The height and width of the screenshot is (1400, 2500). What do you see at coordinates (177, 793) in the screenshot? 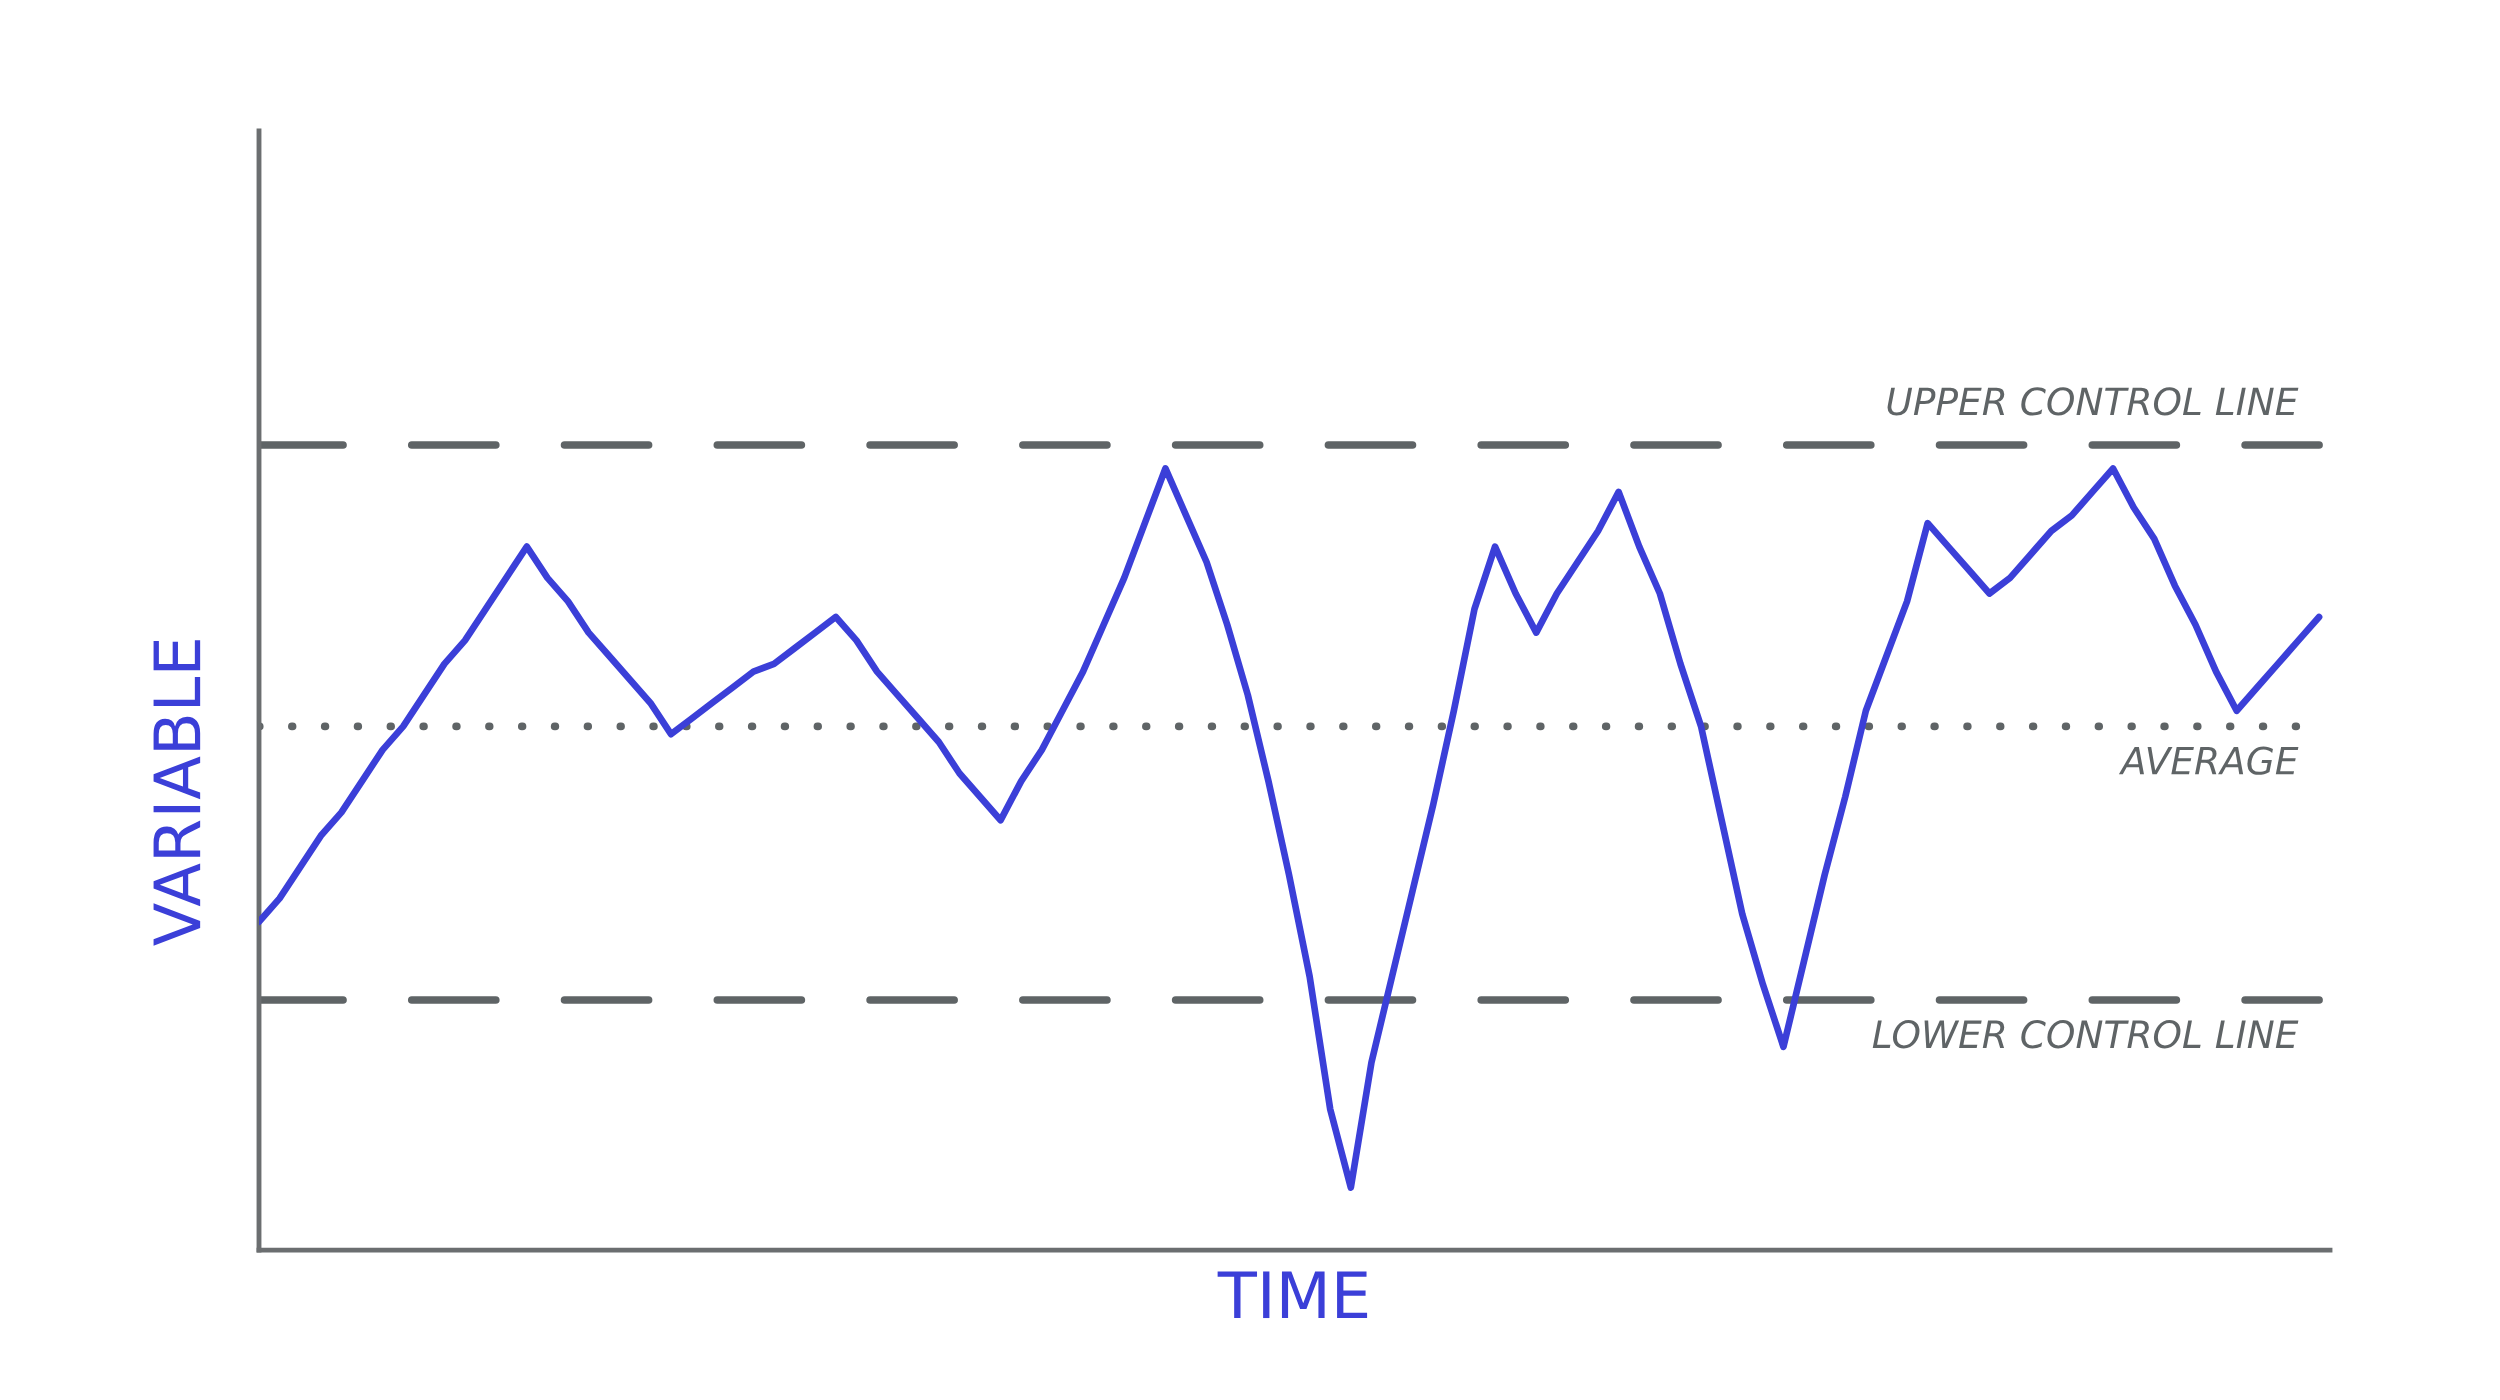
I see `y-axis-title: VARIABLE` at bounding box center [177, 793].